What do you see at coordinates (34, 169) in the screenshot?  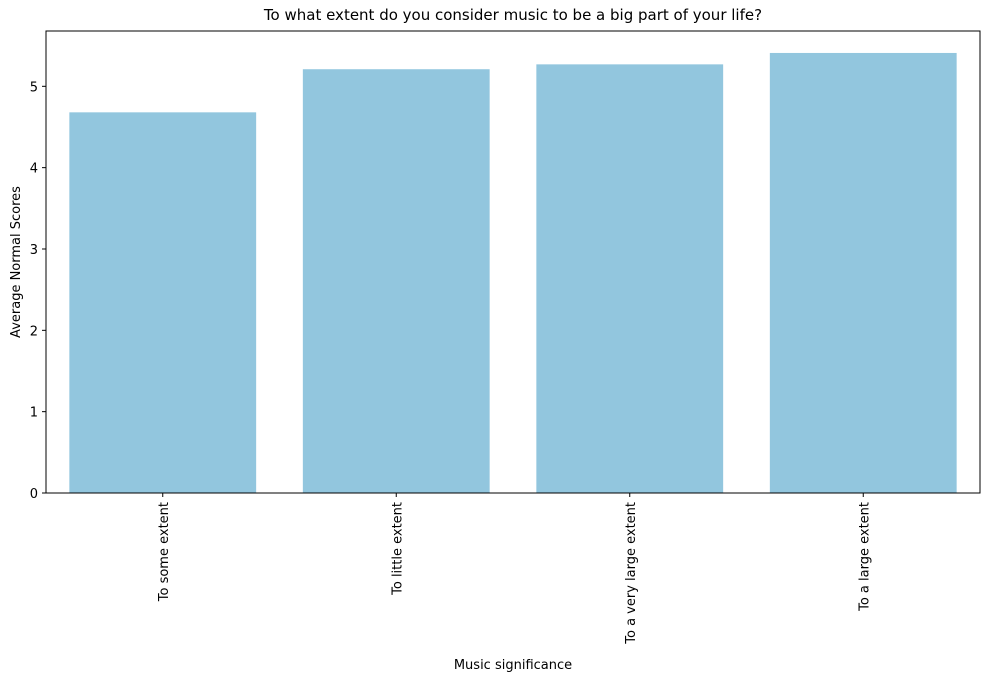 I see `y-tick-label: 4` at bounding box center [34, 169].